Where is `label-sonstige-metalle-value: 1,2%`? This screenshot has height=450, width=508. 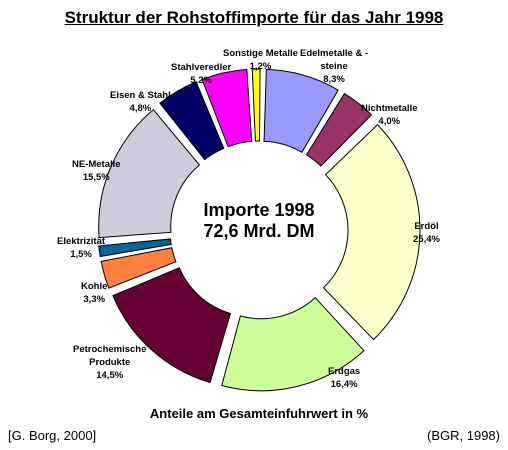 label-sonstige-metalle-value: 1,2% is located at coordinates (260, 66).